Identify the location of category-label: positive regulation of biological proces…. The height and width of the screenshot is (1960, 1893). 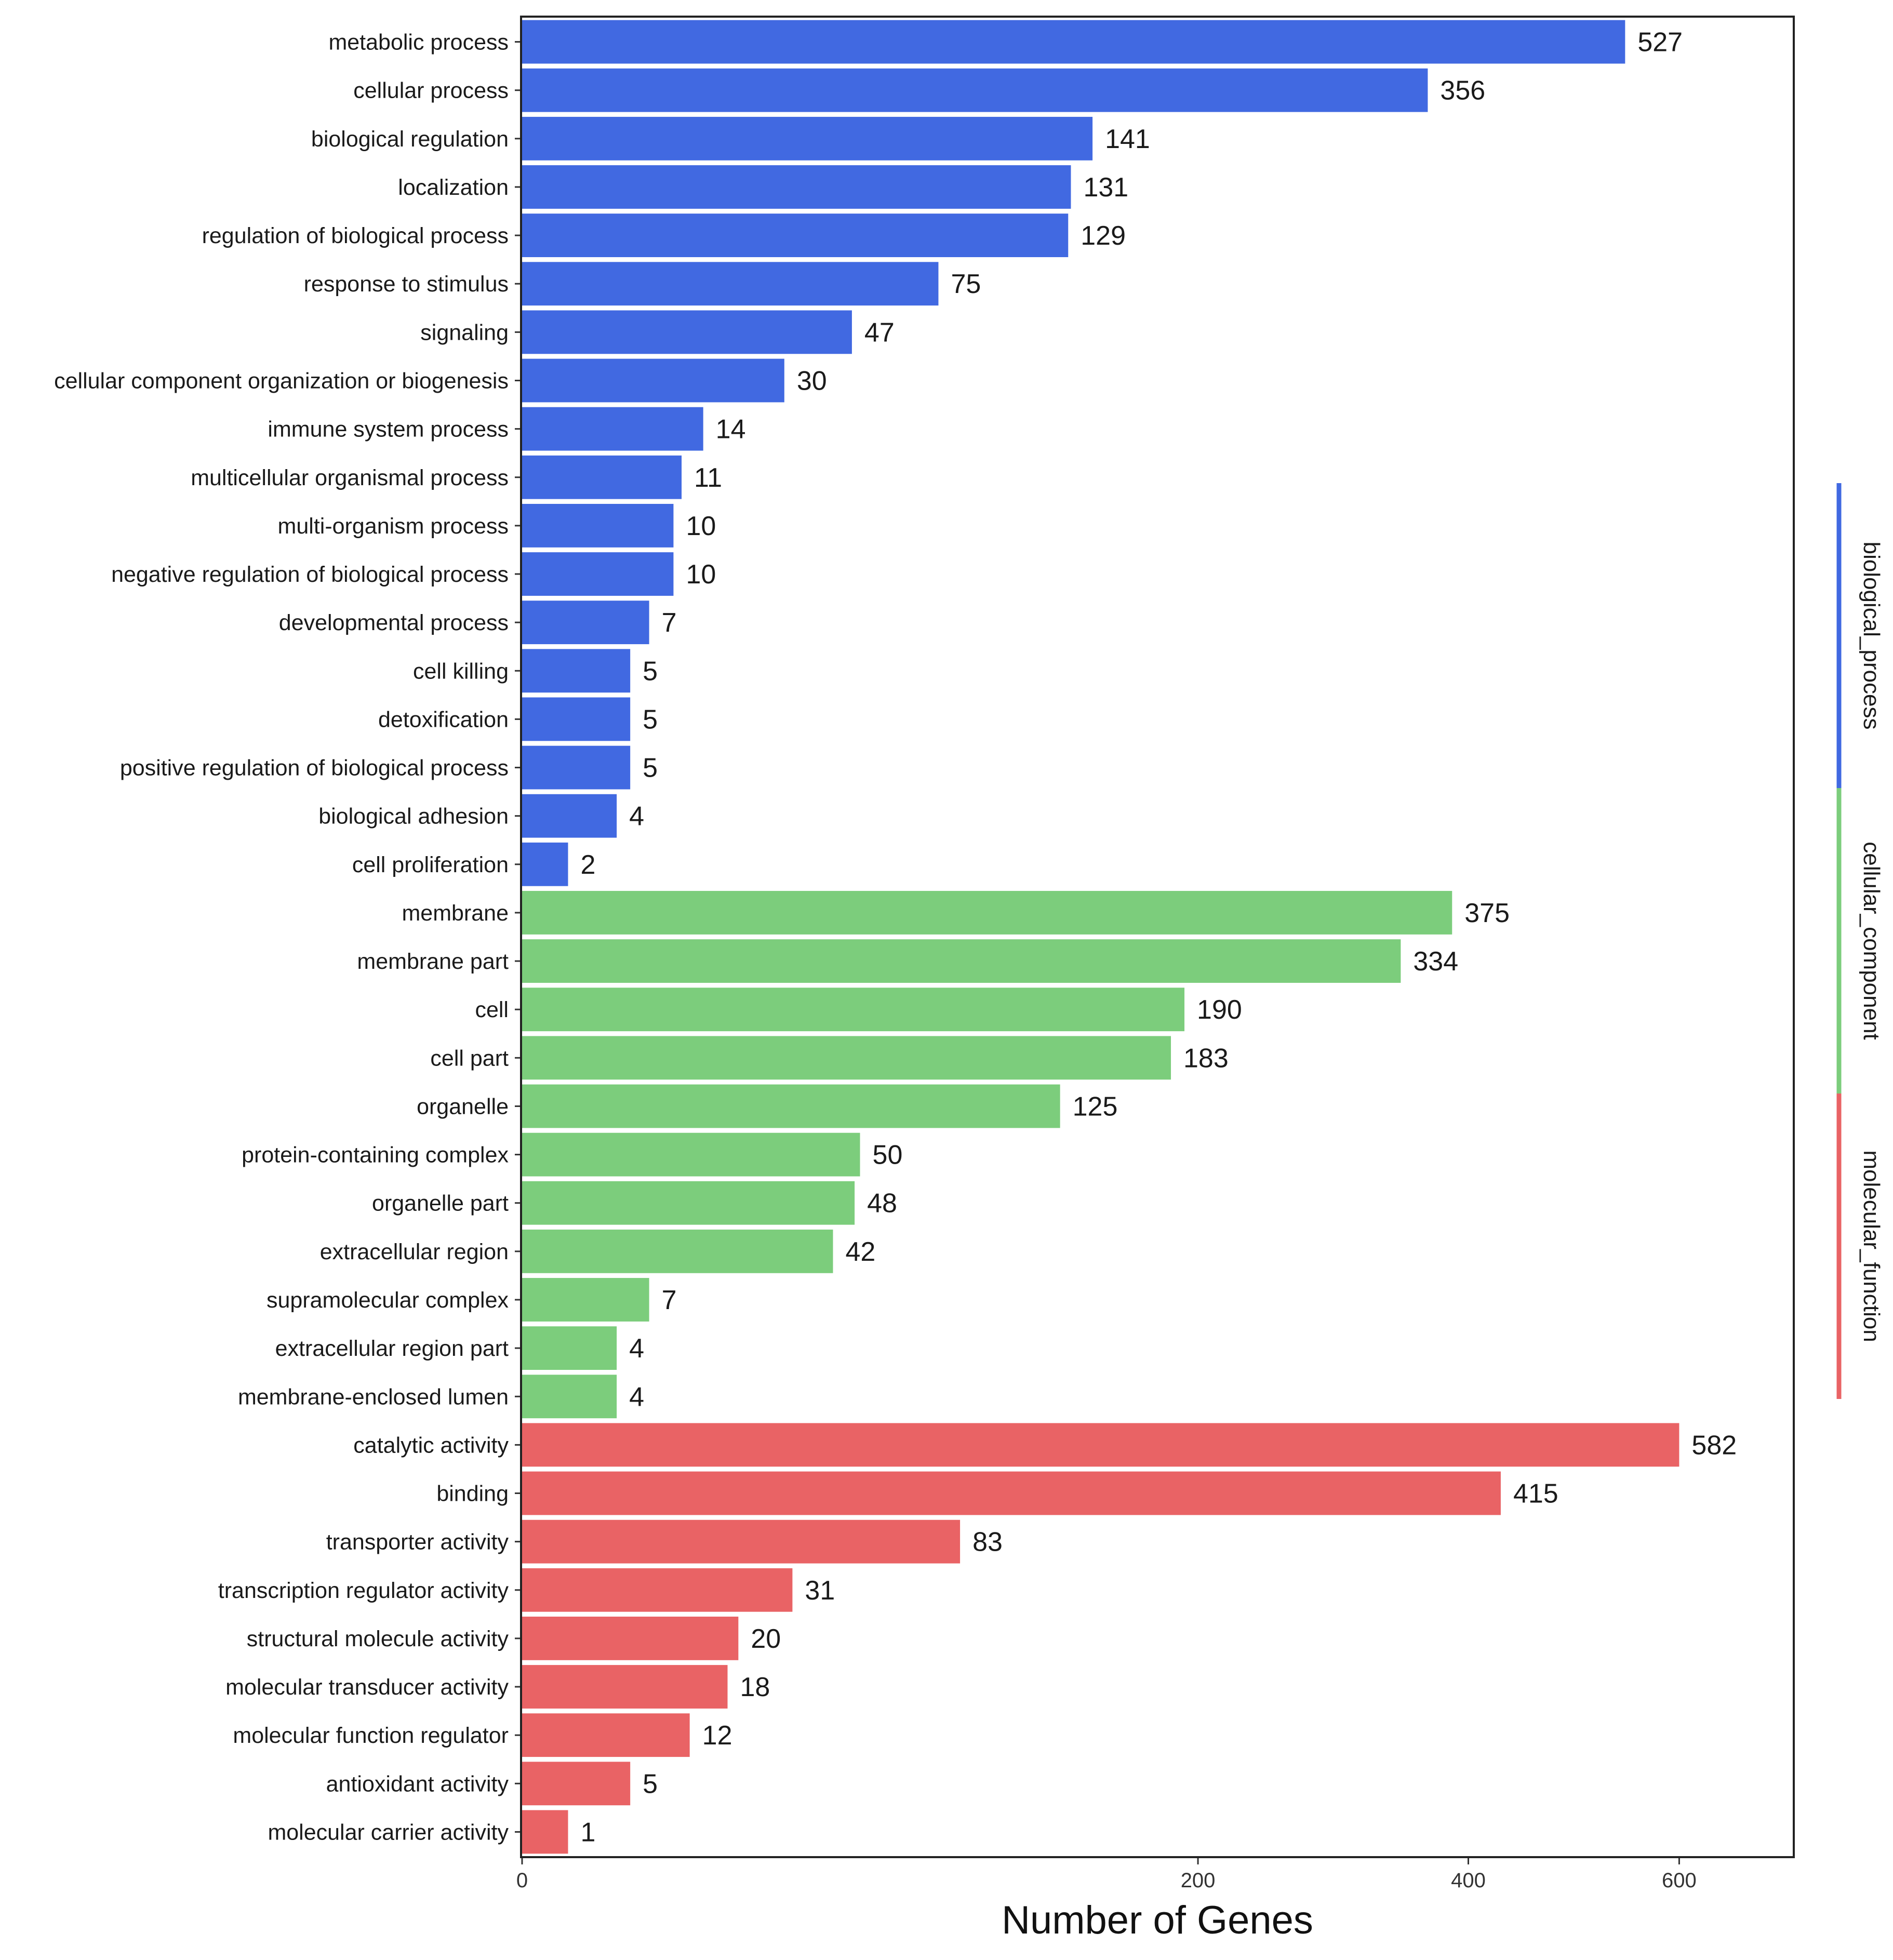
(314, 768).